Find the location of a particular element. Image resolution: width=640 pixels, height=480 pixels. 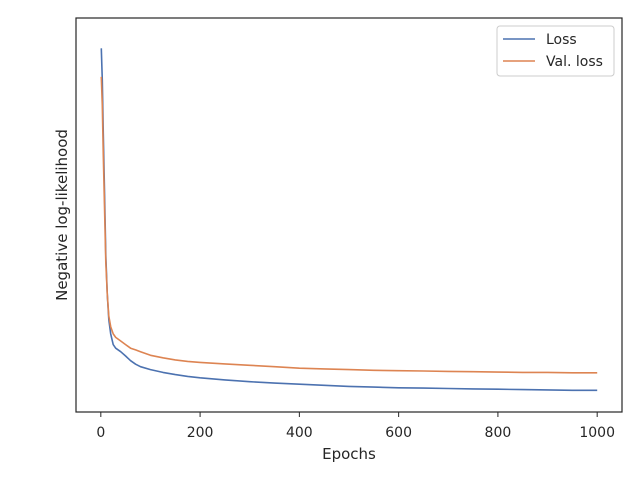

x-tick-label: 200 is located at coordinates (200, 433).